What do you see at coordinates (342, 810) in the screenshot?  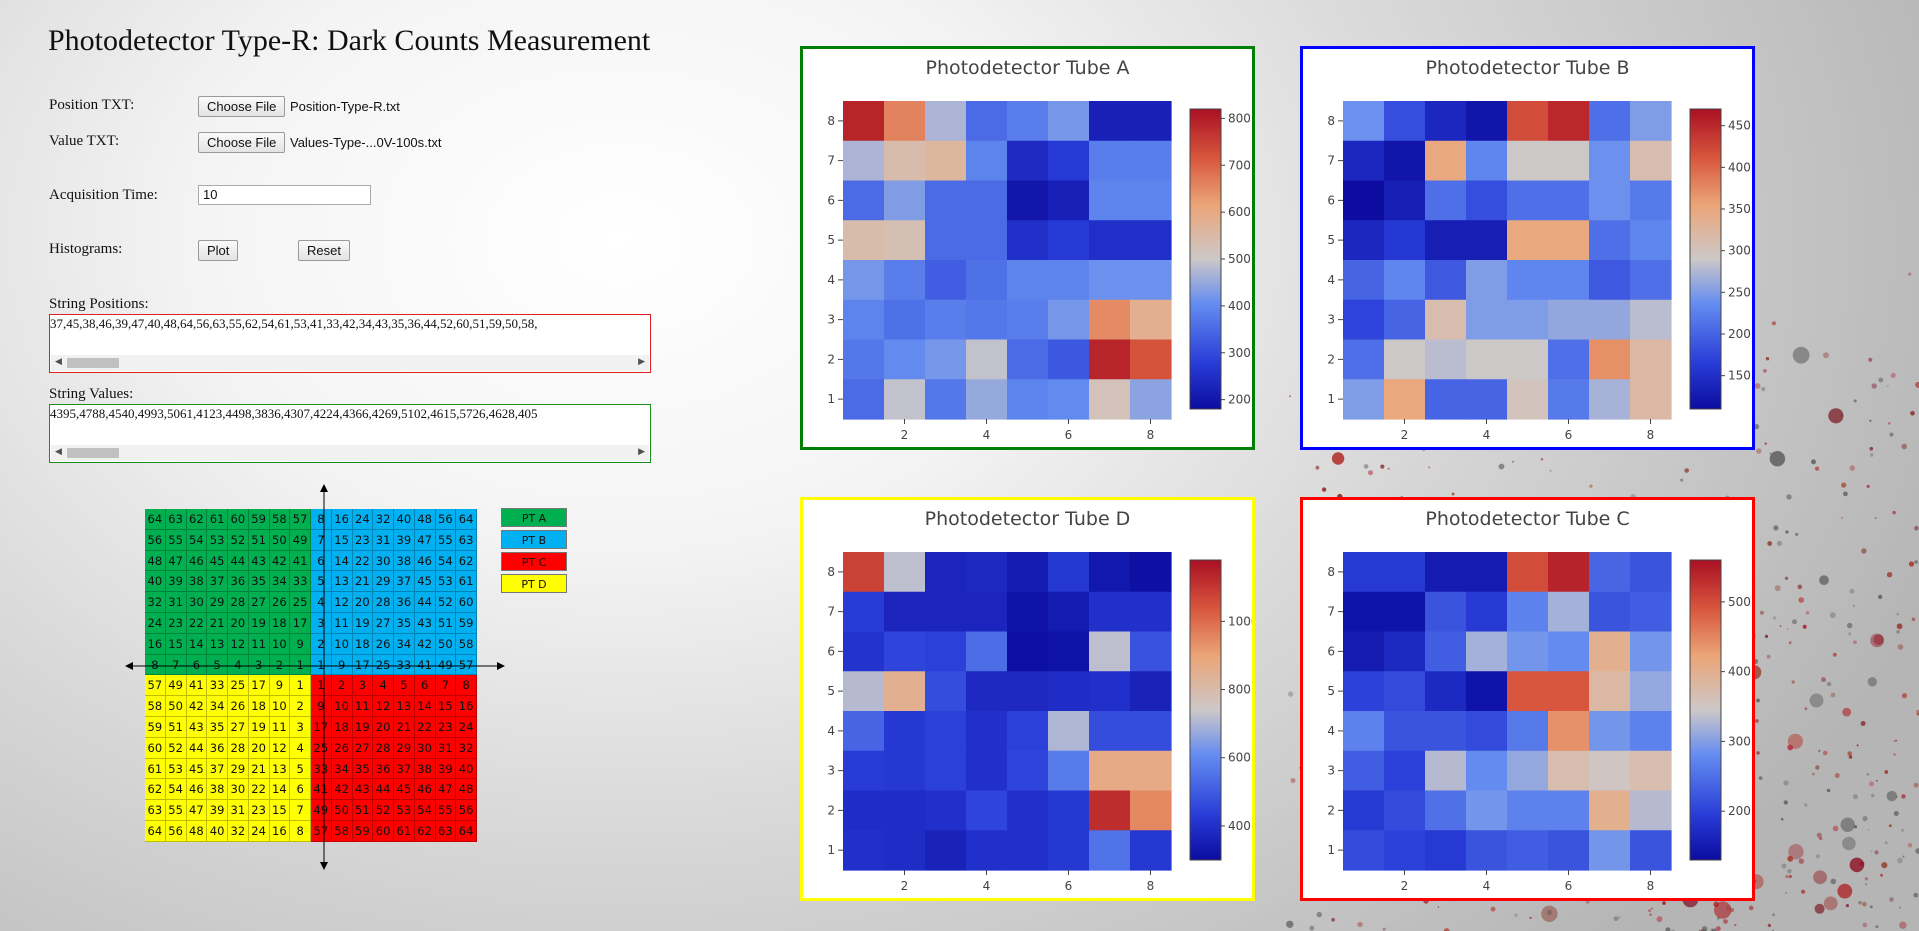 I see `channel-cell: 50` at bounding box center [342, 810].